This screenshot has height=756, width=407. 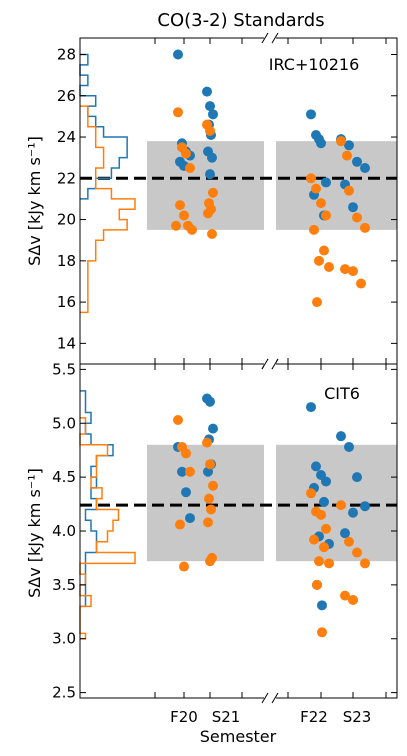 I want to click on y-tick-label: 18, so click(x=66, y=261).